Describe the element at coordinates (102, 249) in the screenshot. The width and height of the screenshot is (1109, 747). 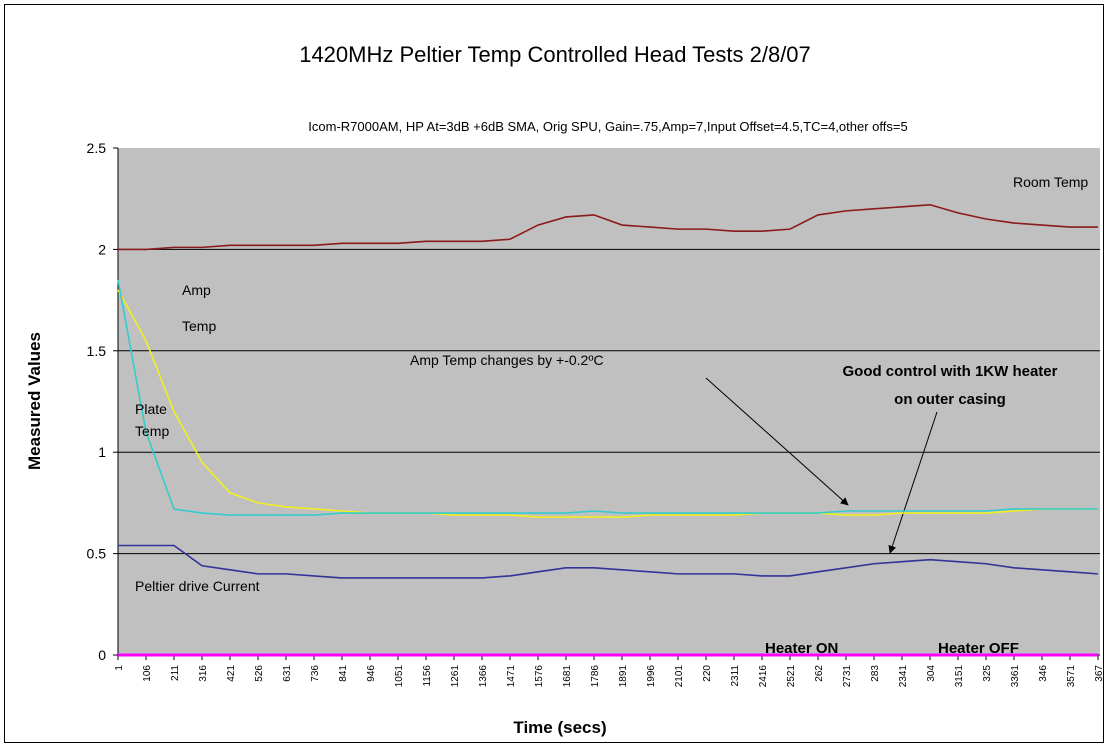
I see `y-tick-label: 2` at that location.